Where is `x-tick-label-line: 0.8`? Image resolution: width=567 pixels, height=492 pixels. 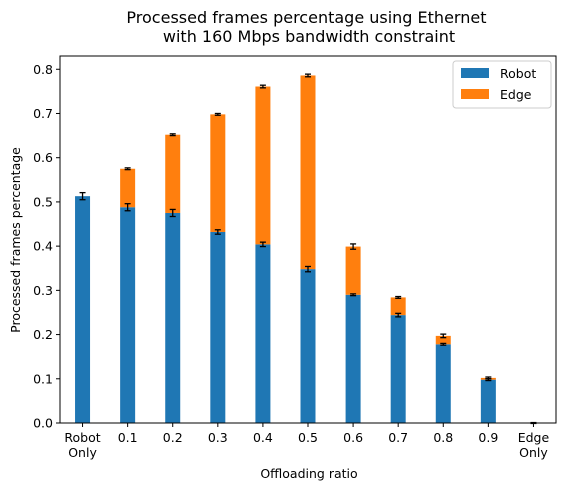
x-tick-label-line: 0.8 is located at coordinates (443, 437).